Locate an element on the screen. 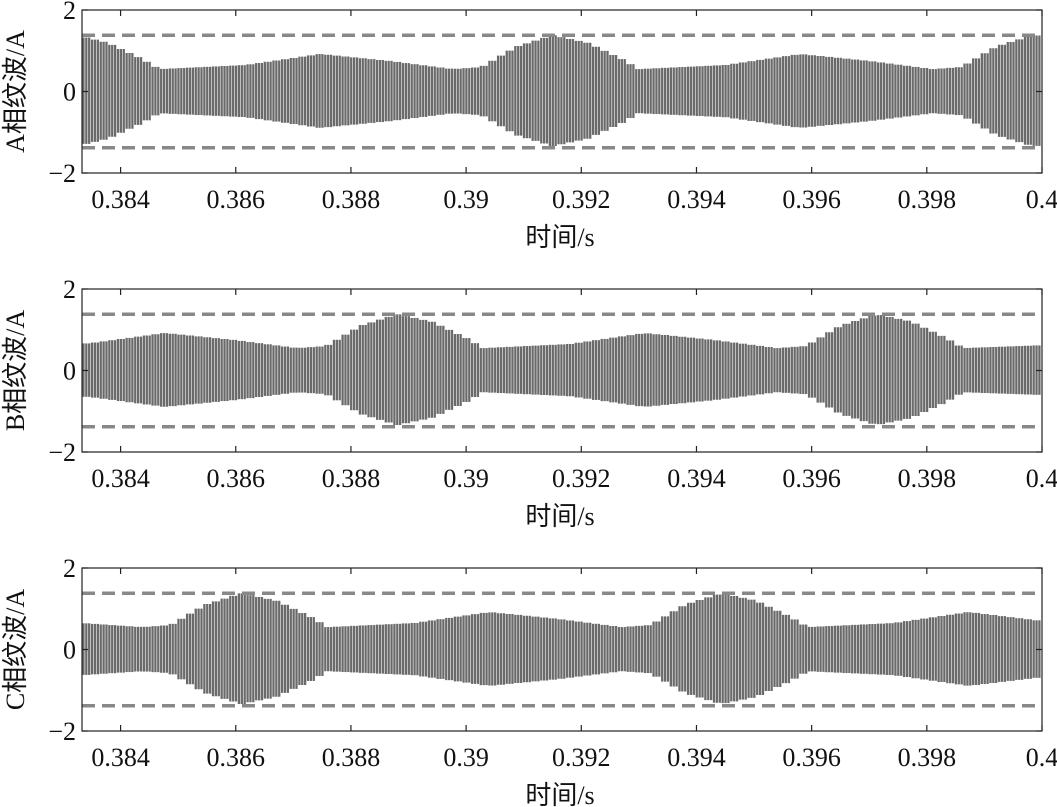  y-axis-label: C相纹波/A is located at coordinates (15, 650).